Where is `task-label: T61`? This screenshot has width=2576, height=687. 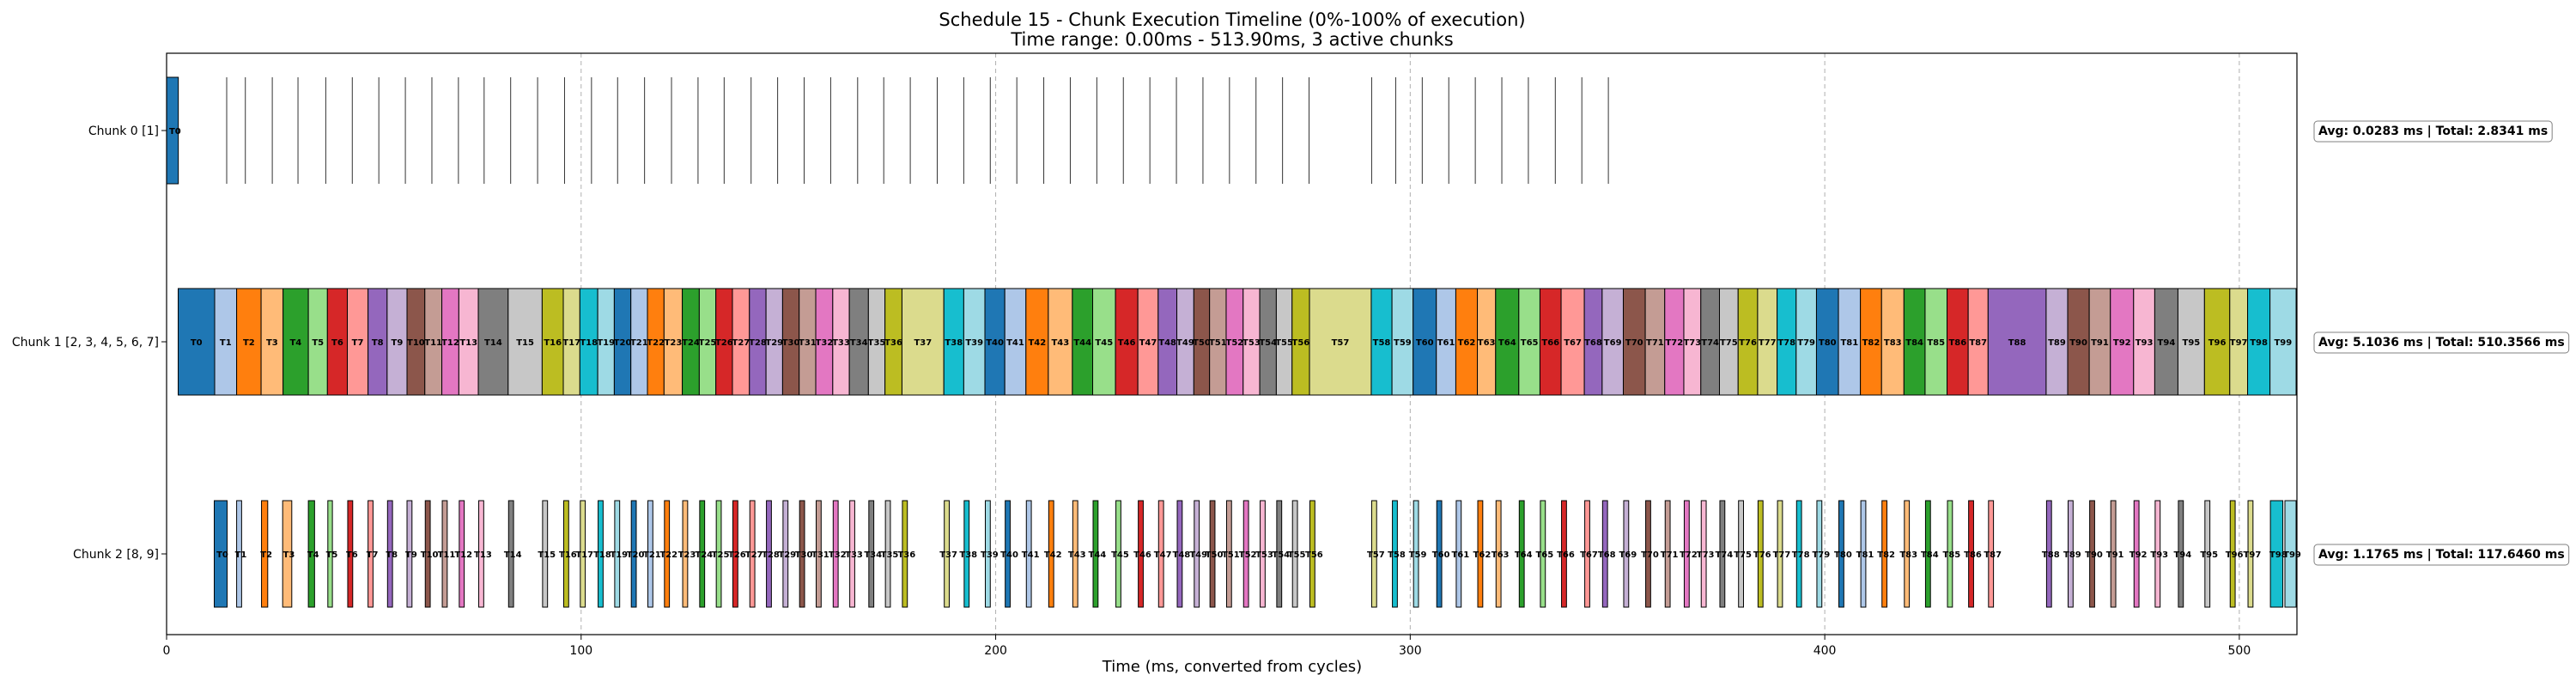
task-label: T61 is located at coordinates (1446, 343).